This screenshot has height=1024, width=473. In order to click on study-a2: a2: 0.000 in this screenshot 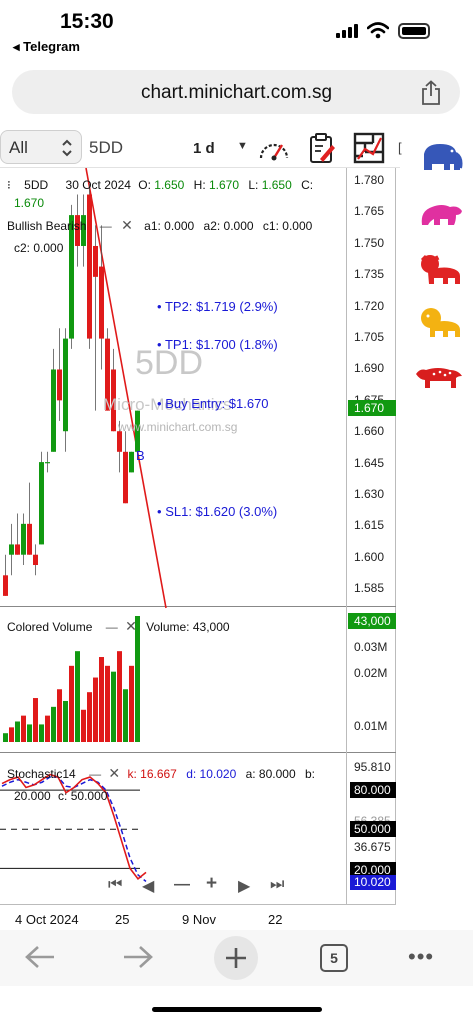, I will do `click(228, 226)`.